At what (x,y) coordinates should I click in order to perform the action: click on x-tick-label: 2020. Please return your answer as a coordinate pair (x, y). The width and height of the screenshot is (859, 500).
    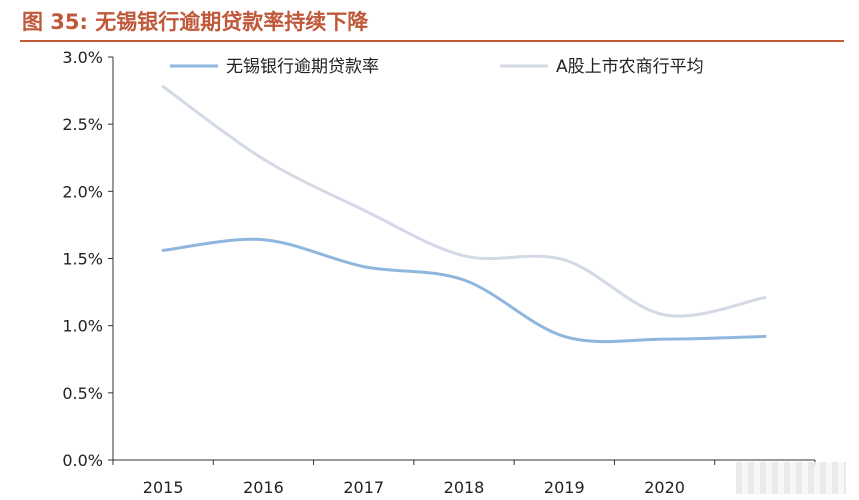
    Looking at the image, I should click on (664, 487).